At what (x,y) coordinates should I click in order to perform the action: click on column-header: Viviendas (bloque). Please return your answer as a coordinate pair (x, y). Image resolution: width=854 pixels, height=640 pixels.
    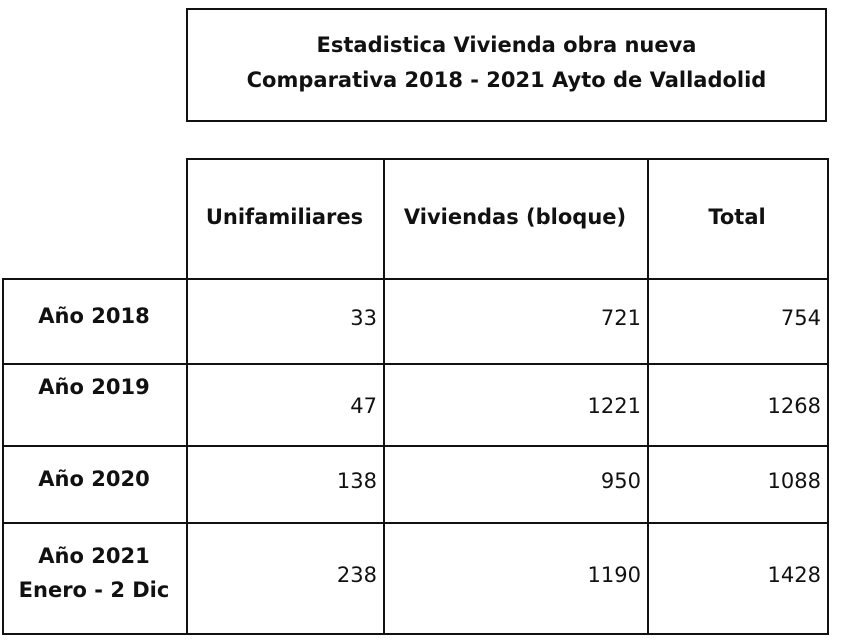
    Looking at the image, I should click on (515, 217).